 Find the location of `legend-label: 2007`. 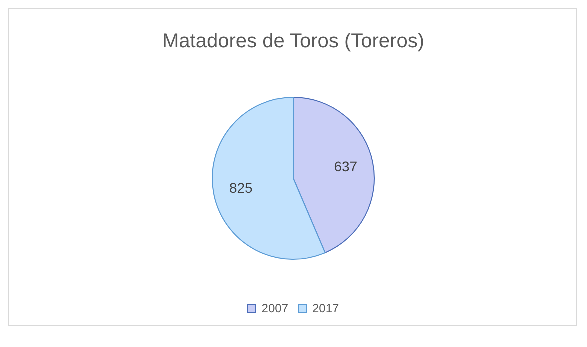

legend-label: 2007 is located at coordinates (275, 308).